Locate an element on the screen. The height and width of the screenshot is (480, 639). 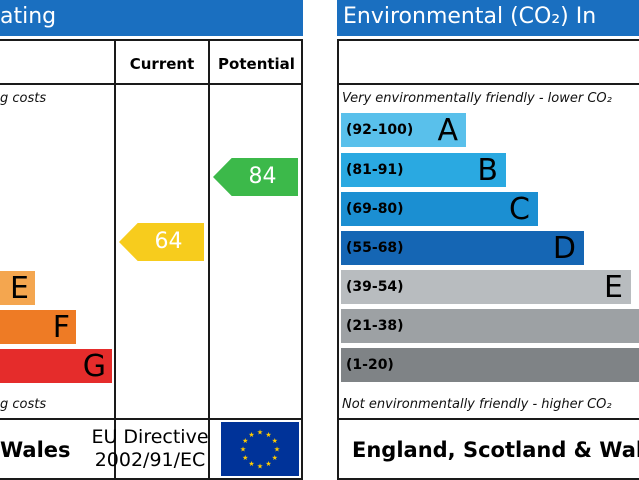
energy-band-letter: G is located at coordinates (94, 366).